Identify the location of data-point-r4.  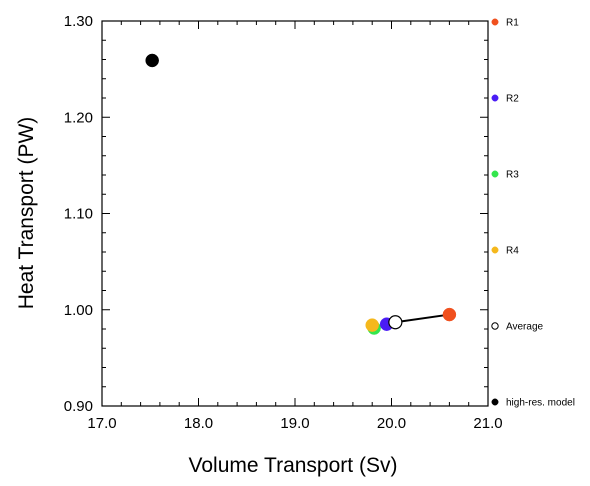
(372, 325).